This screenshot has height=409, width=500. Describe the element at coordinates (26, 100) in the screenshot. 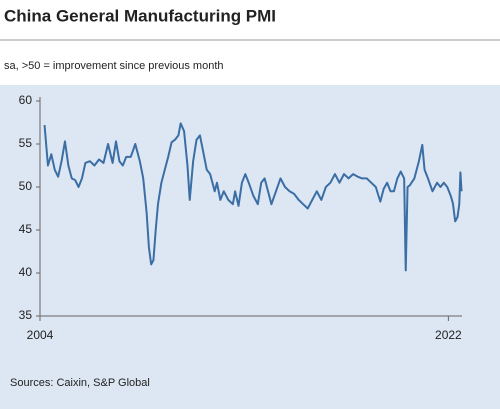

I see `y-tick-label: 60` at that location.